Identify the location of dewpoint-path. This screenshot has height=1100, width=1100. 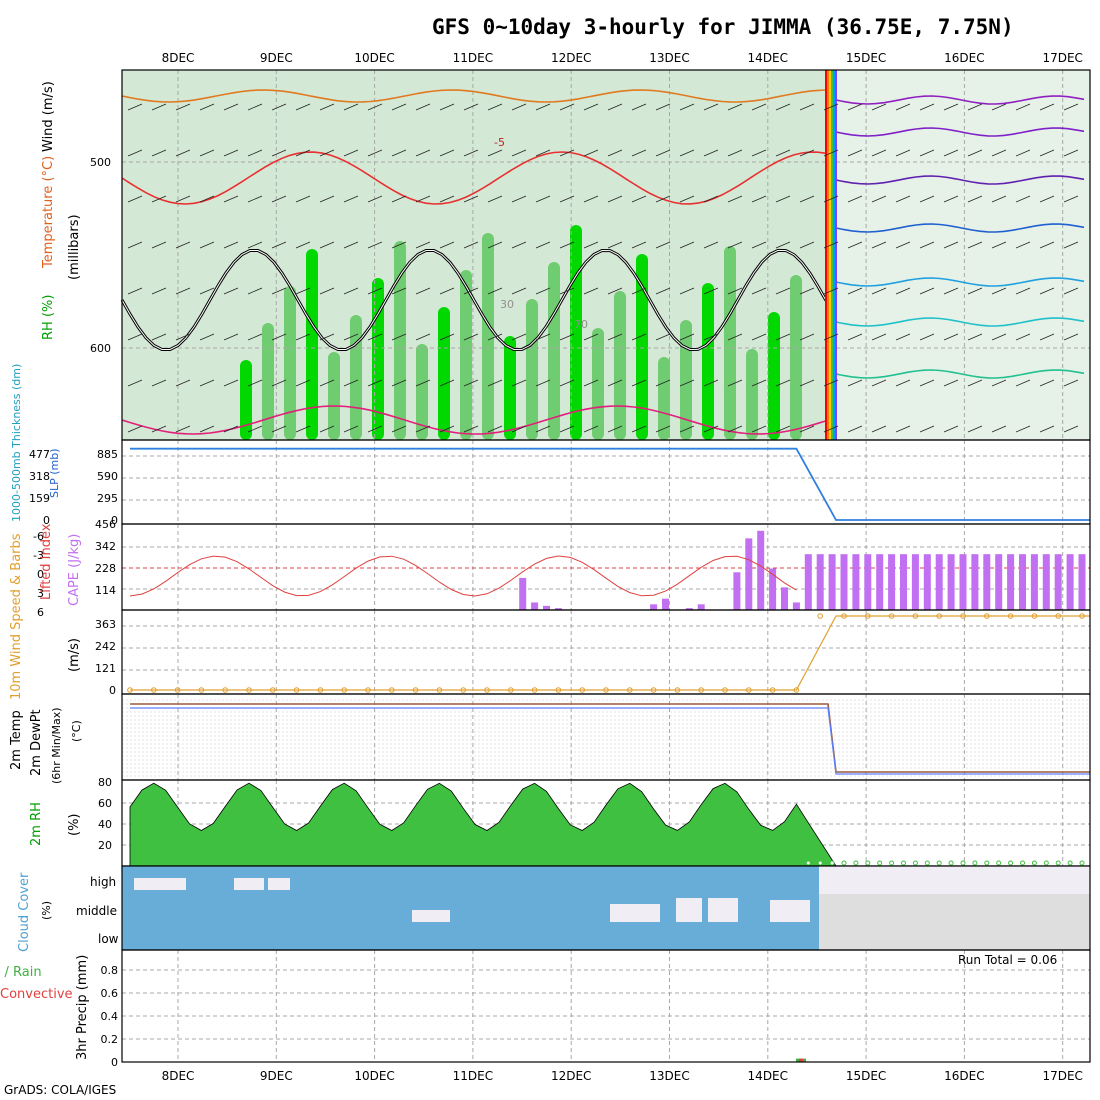
(610, 741).